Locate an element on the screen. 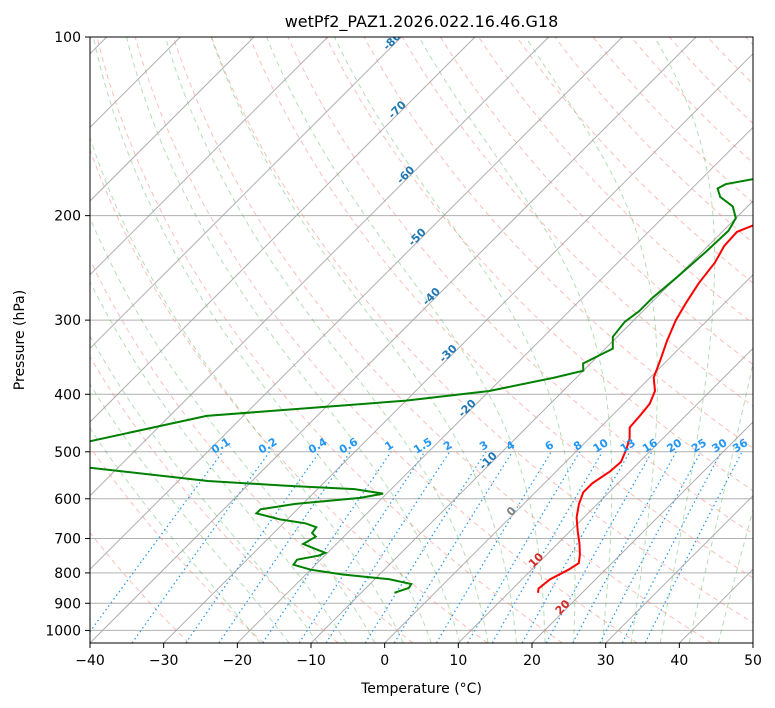 Image resolution: width=775 pixels, height=708 pixels. x-tick-label: −30 is located at coordinates (164, 661).